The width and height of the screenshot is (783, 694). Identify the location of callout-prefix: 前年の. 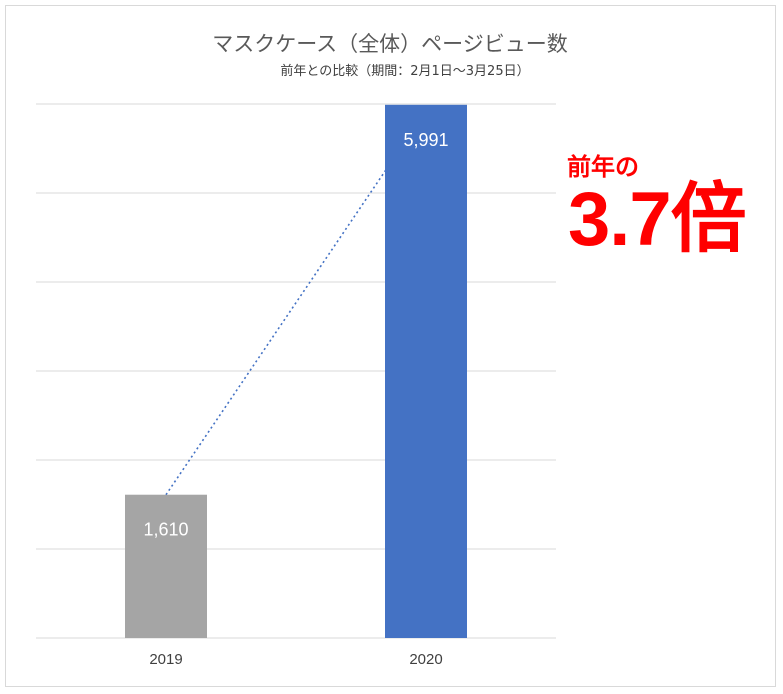
(603, 167).